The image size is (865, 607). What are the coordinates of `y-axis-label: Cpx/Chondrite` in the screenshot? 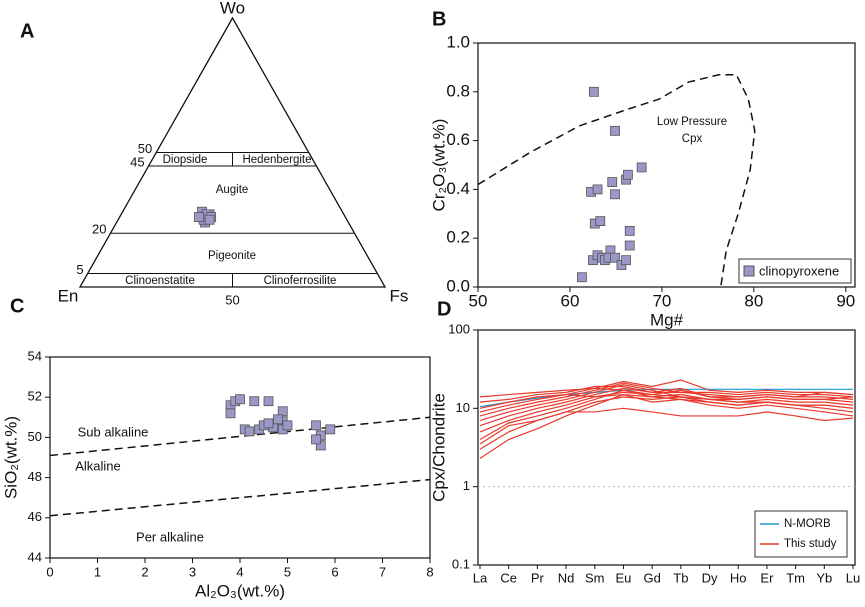 It's located at (438, 447).